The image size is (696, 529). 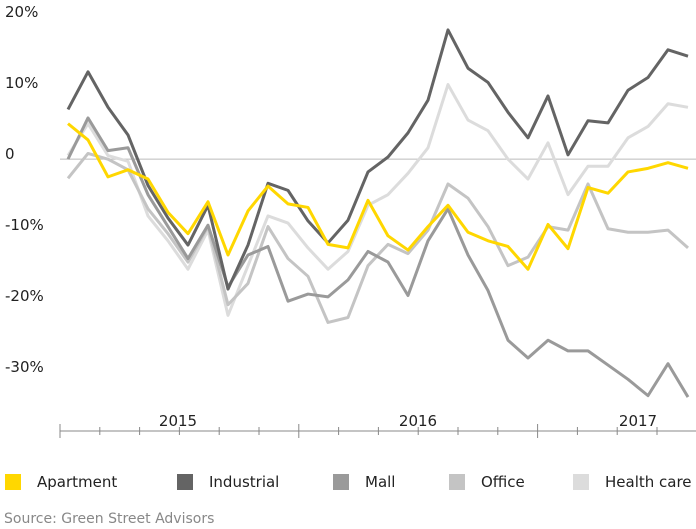 I want to click on x-tick-label: 2015, so click(x=178, y=421).